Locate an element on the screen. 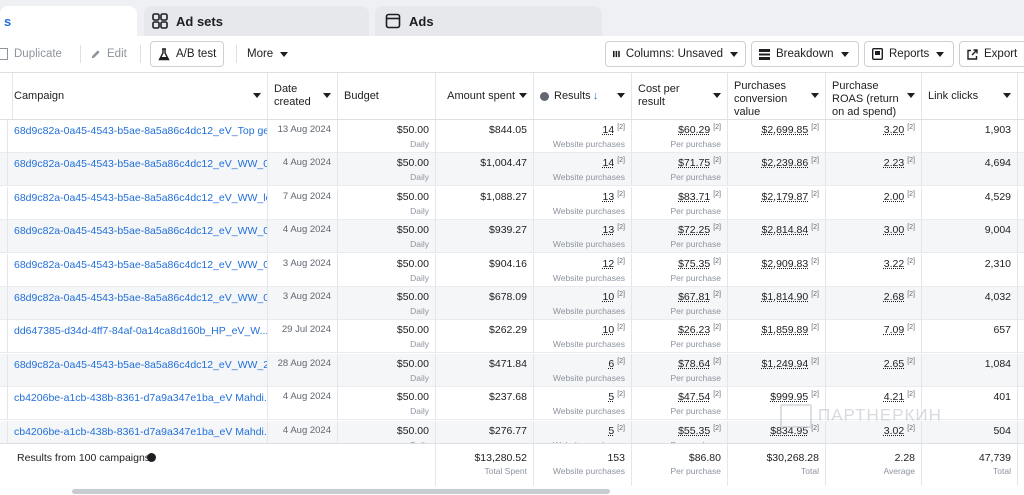 This screenshot has width=1024, height=495. cost-per-result-value: $83.71 is located at coordinates (694, 197).